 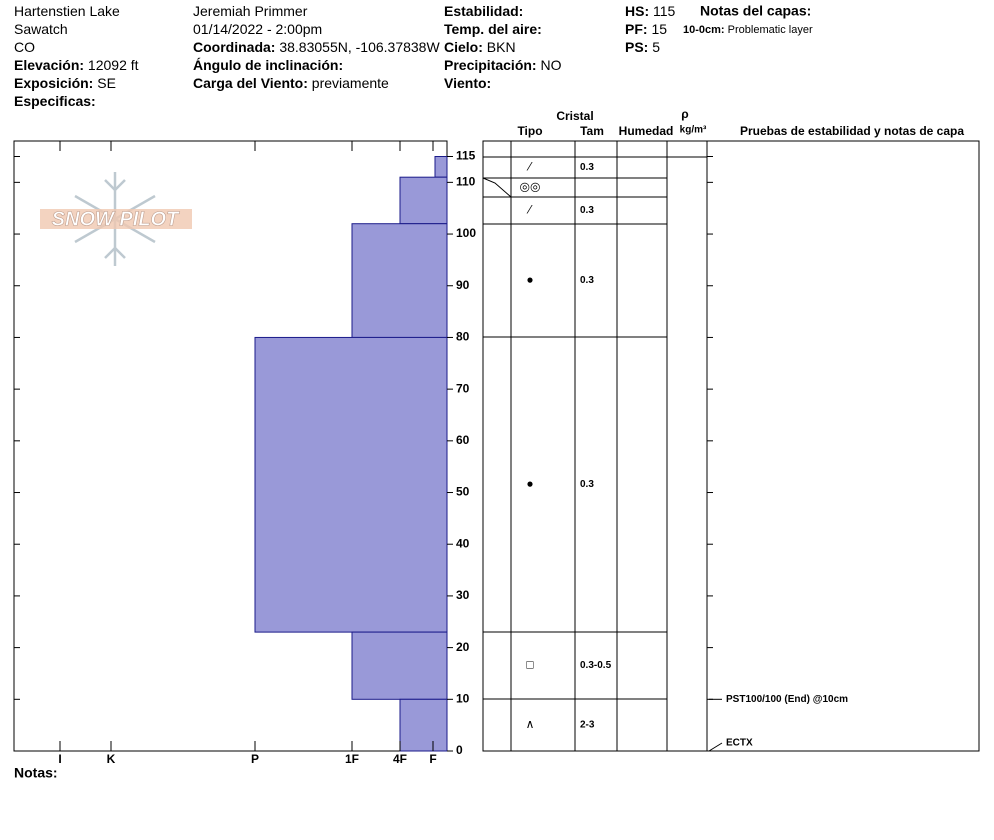 I want to click on stability-test: PST100/100 (End) @10cm, so click(x=787, y=699).